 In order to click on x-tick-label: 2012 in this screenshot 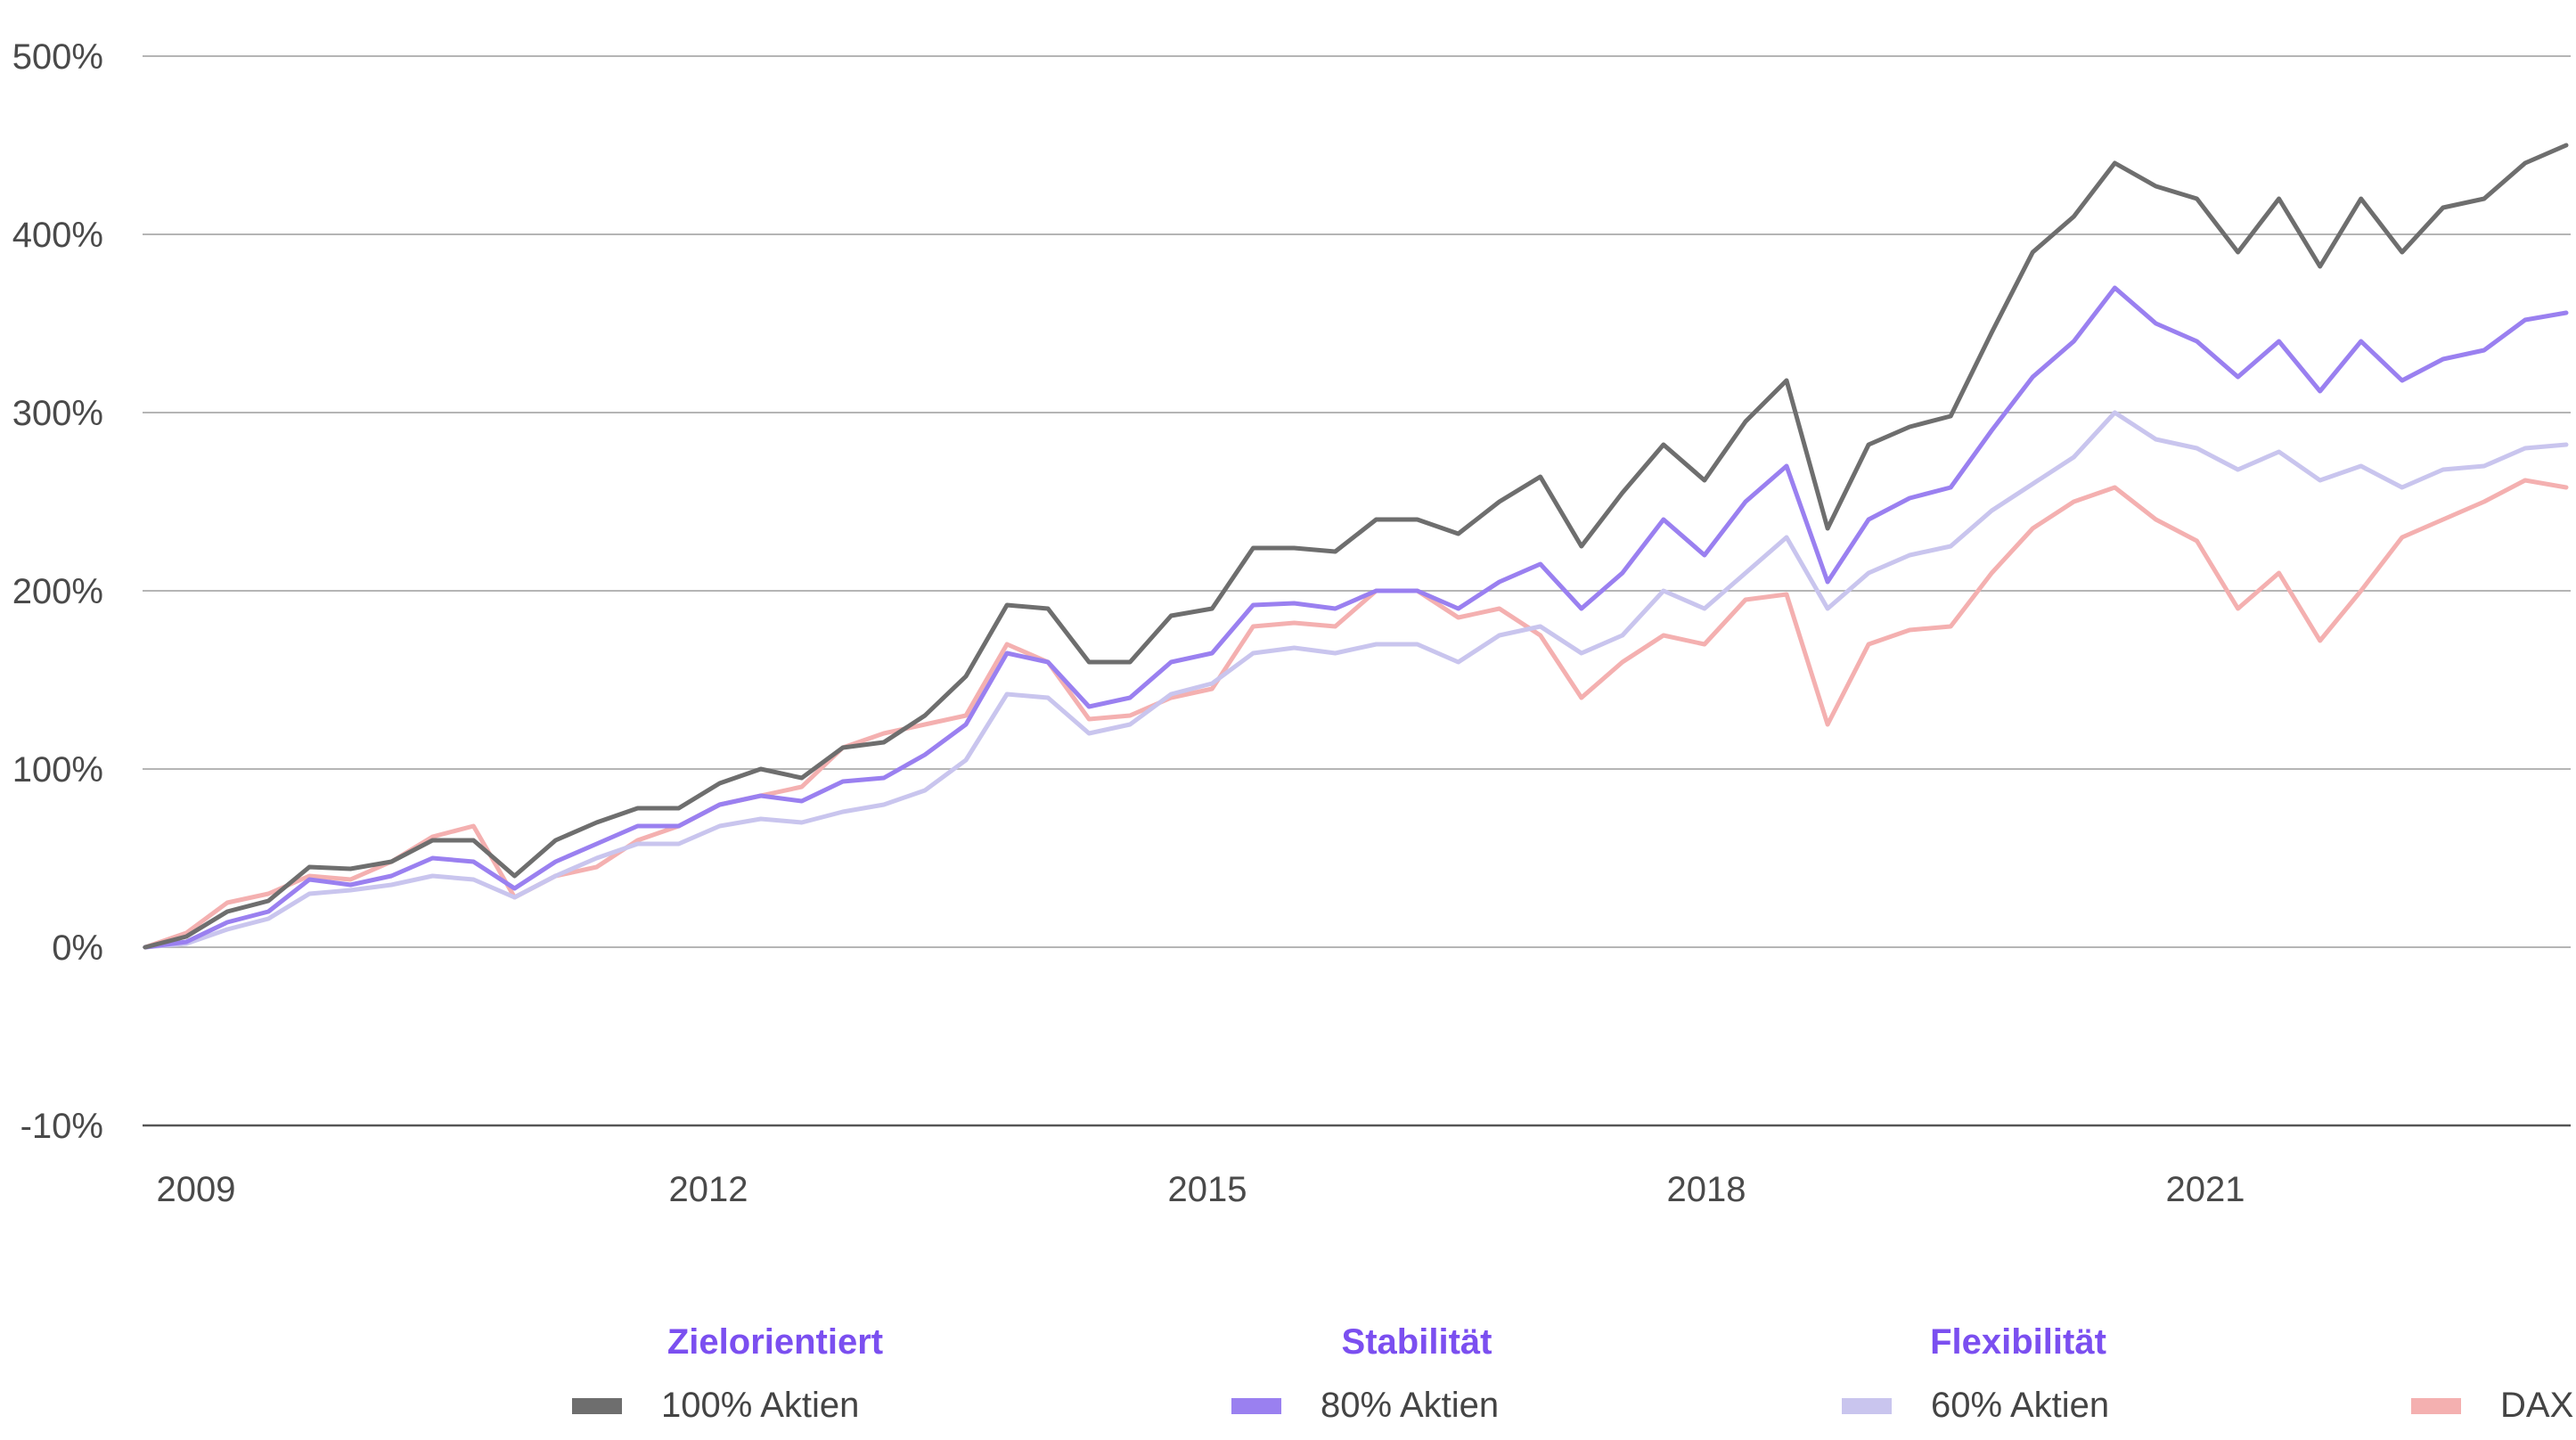, I will do `click(708, 1189)`.